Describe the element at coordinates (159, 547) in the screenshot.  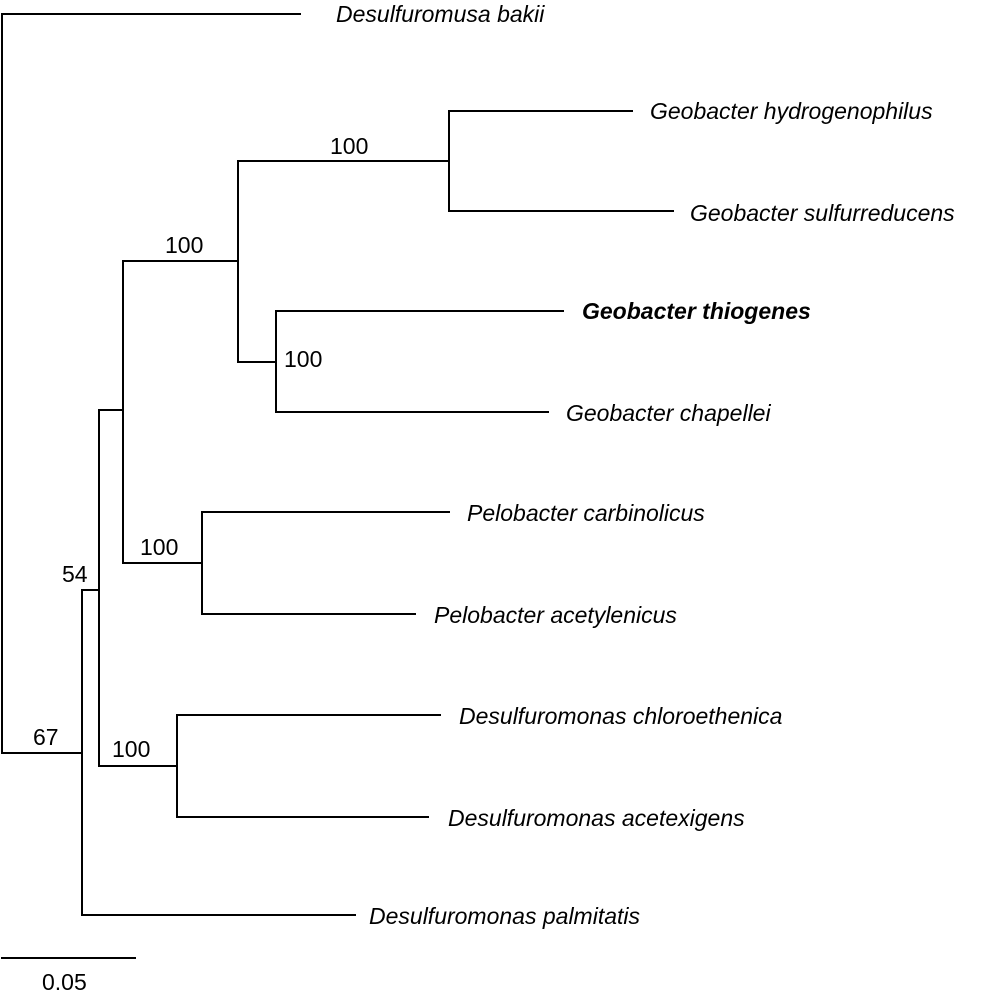
I see `support-pelobacter-clade: 100` at that location.